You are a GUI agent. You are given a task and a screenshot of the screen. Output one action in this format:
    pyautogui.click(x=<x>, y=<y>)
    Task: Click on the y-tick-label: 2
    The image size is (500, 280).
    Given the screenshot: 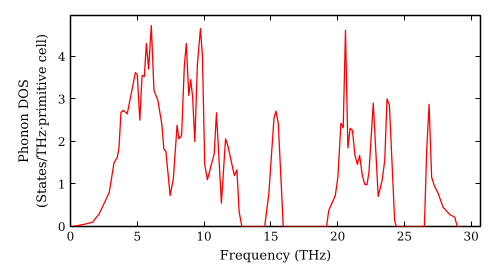 What is the action you would take?
    pyautogui.click(x=62, y=141)
    